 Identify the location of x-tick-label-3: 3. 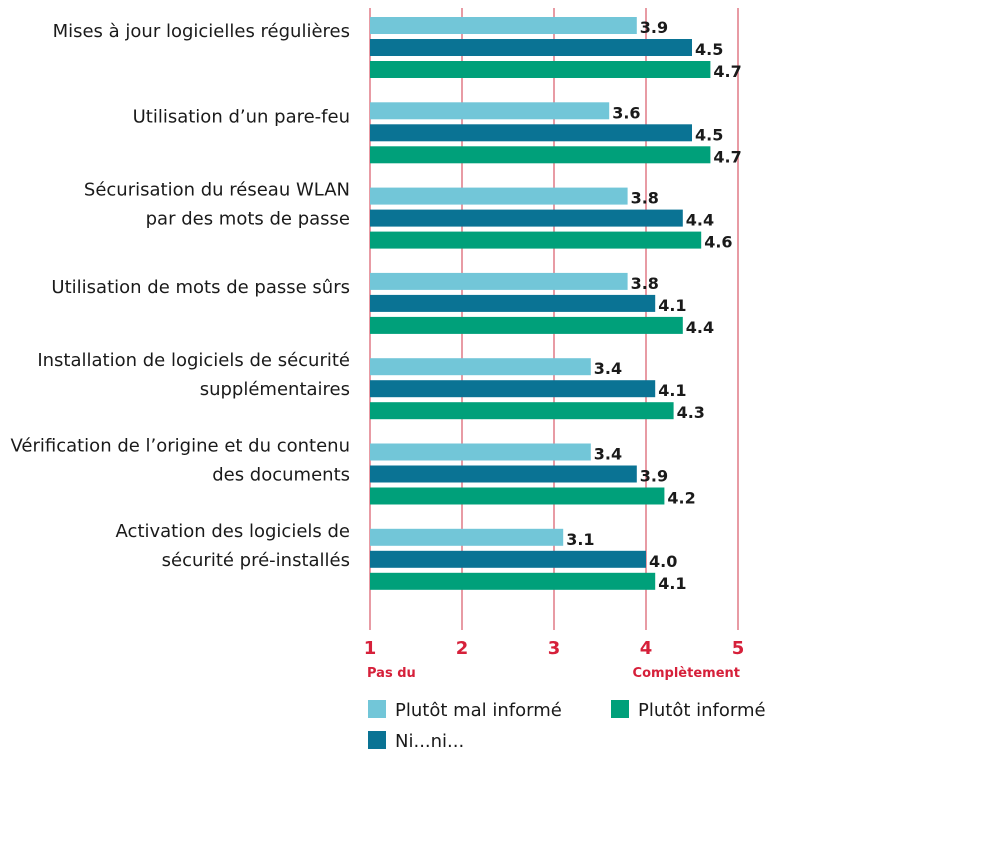
(554, 648).